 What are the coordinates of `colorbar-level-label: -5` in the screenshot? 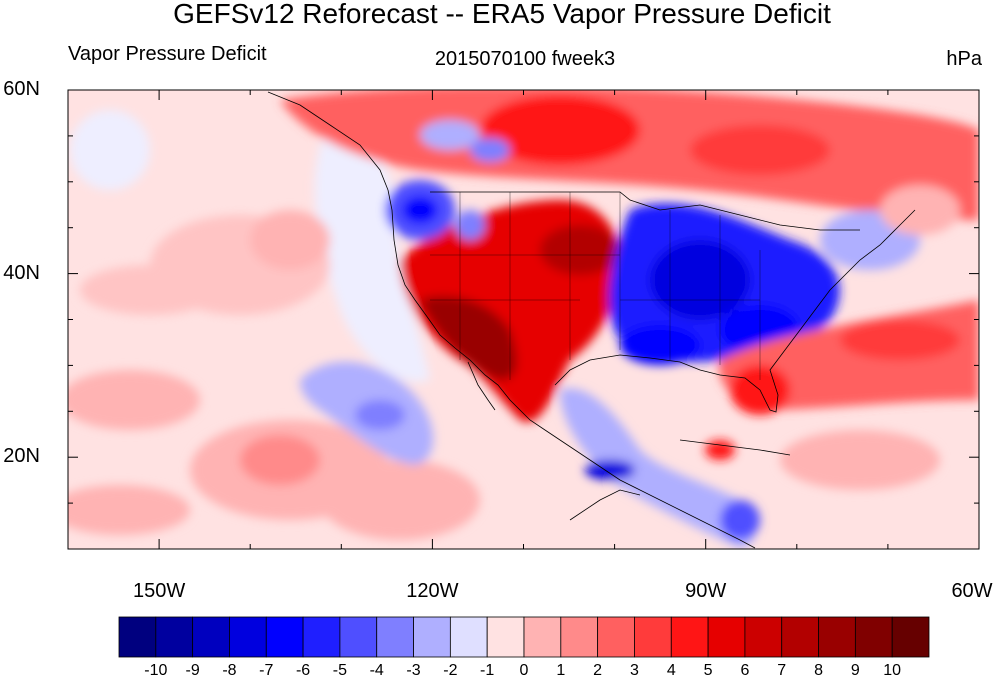 It's located at (340, 670).